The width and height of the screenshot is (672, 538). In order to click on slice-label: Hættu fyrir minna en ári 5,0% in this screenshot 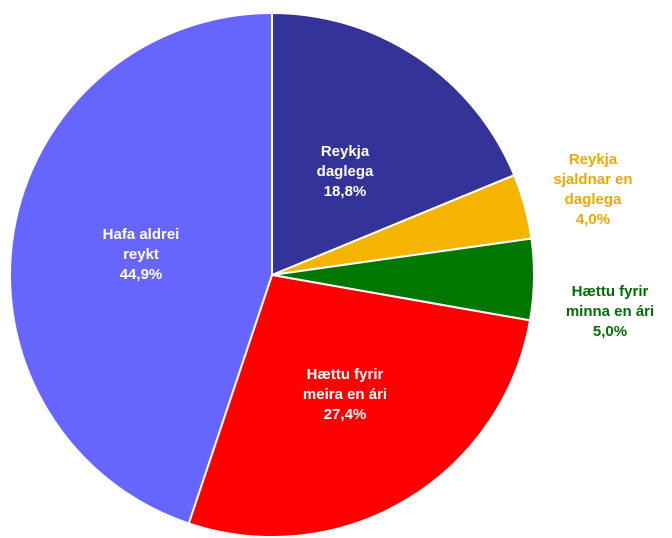, I will do `click(610, 312)`.